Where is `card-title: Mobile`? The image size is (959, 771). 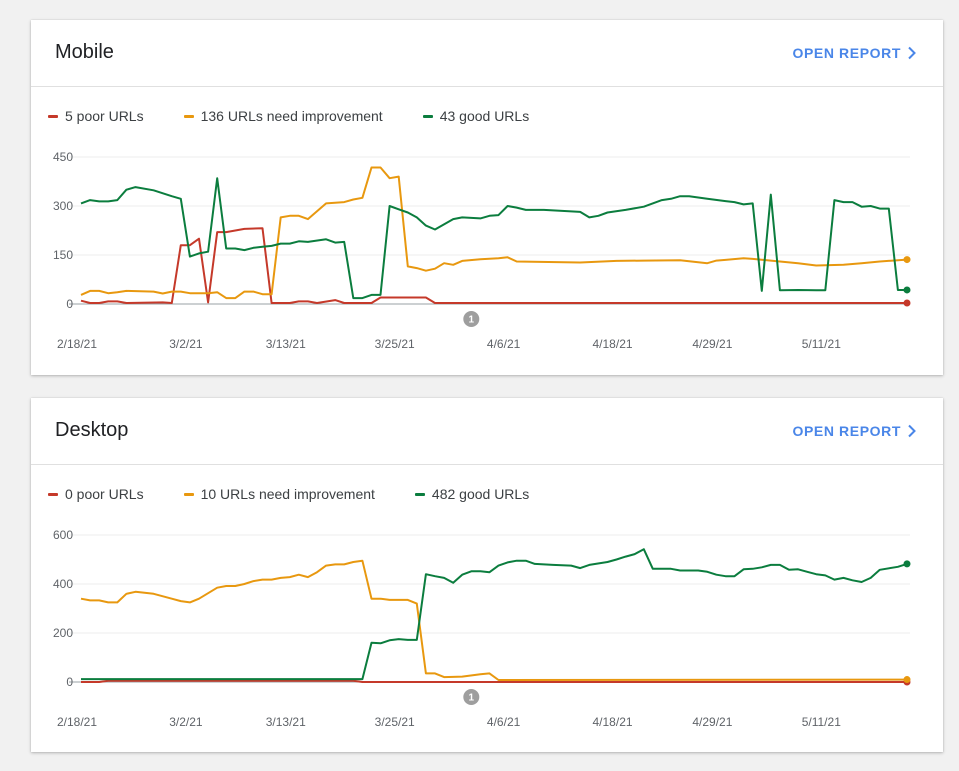 card-title: Mobile is located at coordinates (84, 52).